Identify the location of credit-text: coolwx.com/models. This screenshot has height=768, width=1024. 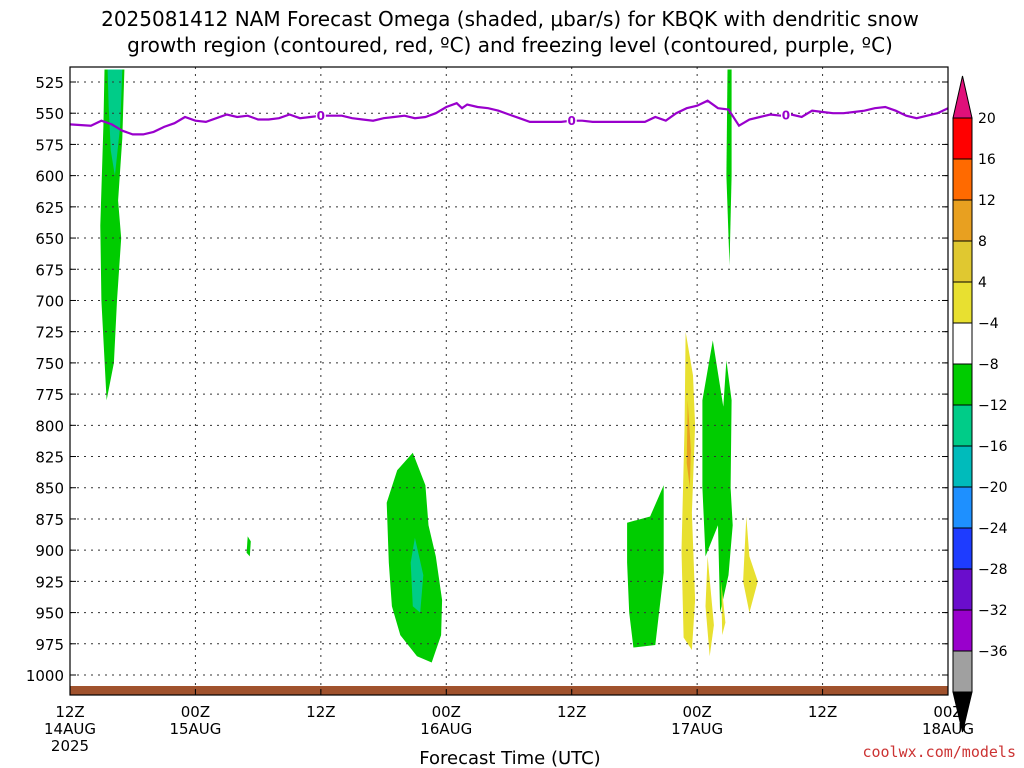
(939, 752).